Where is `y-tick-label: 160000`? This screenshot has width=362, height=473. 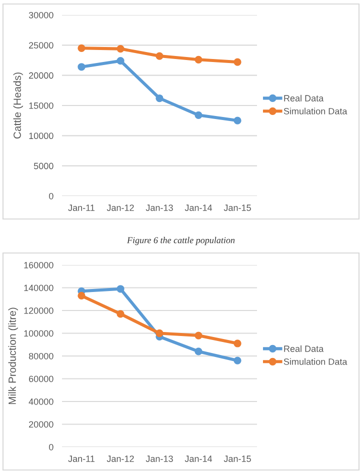
y-tick-label: 160000 is located at coordinates (39, 265).